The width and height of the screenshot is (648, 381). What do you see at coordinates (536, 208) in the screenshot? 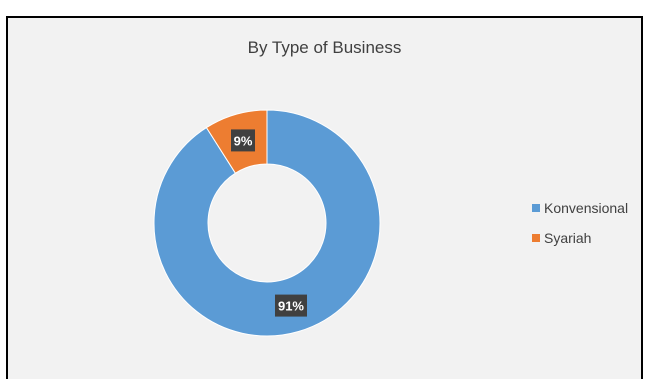
I see `legend-swatch-konvensional` at bounding box center [536, 208].